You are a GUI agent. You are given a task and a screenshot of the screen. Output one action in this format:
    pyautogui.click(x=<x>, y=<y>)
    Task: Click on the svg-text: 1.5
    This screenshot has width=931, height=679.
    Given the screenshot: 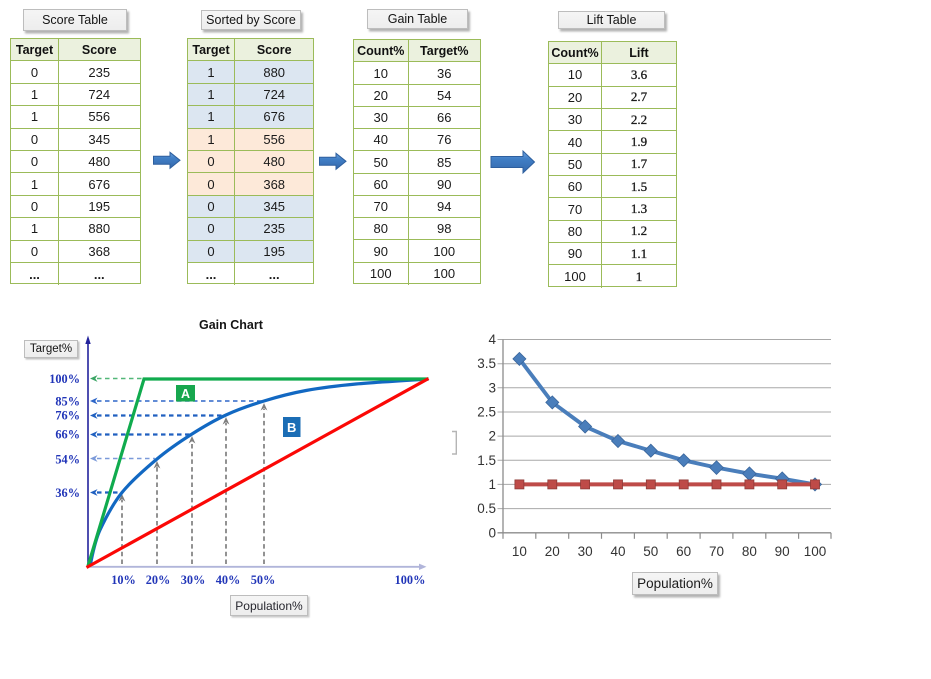 What is the action you would take?
    pyautogui.click(x=486, y=460)
    